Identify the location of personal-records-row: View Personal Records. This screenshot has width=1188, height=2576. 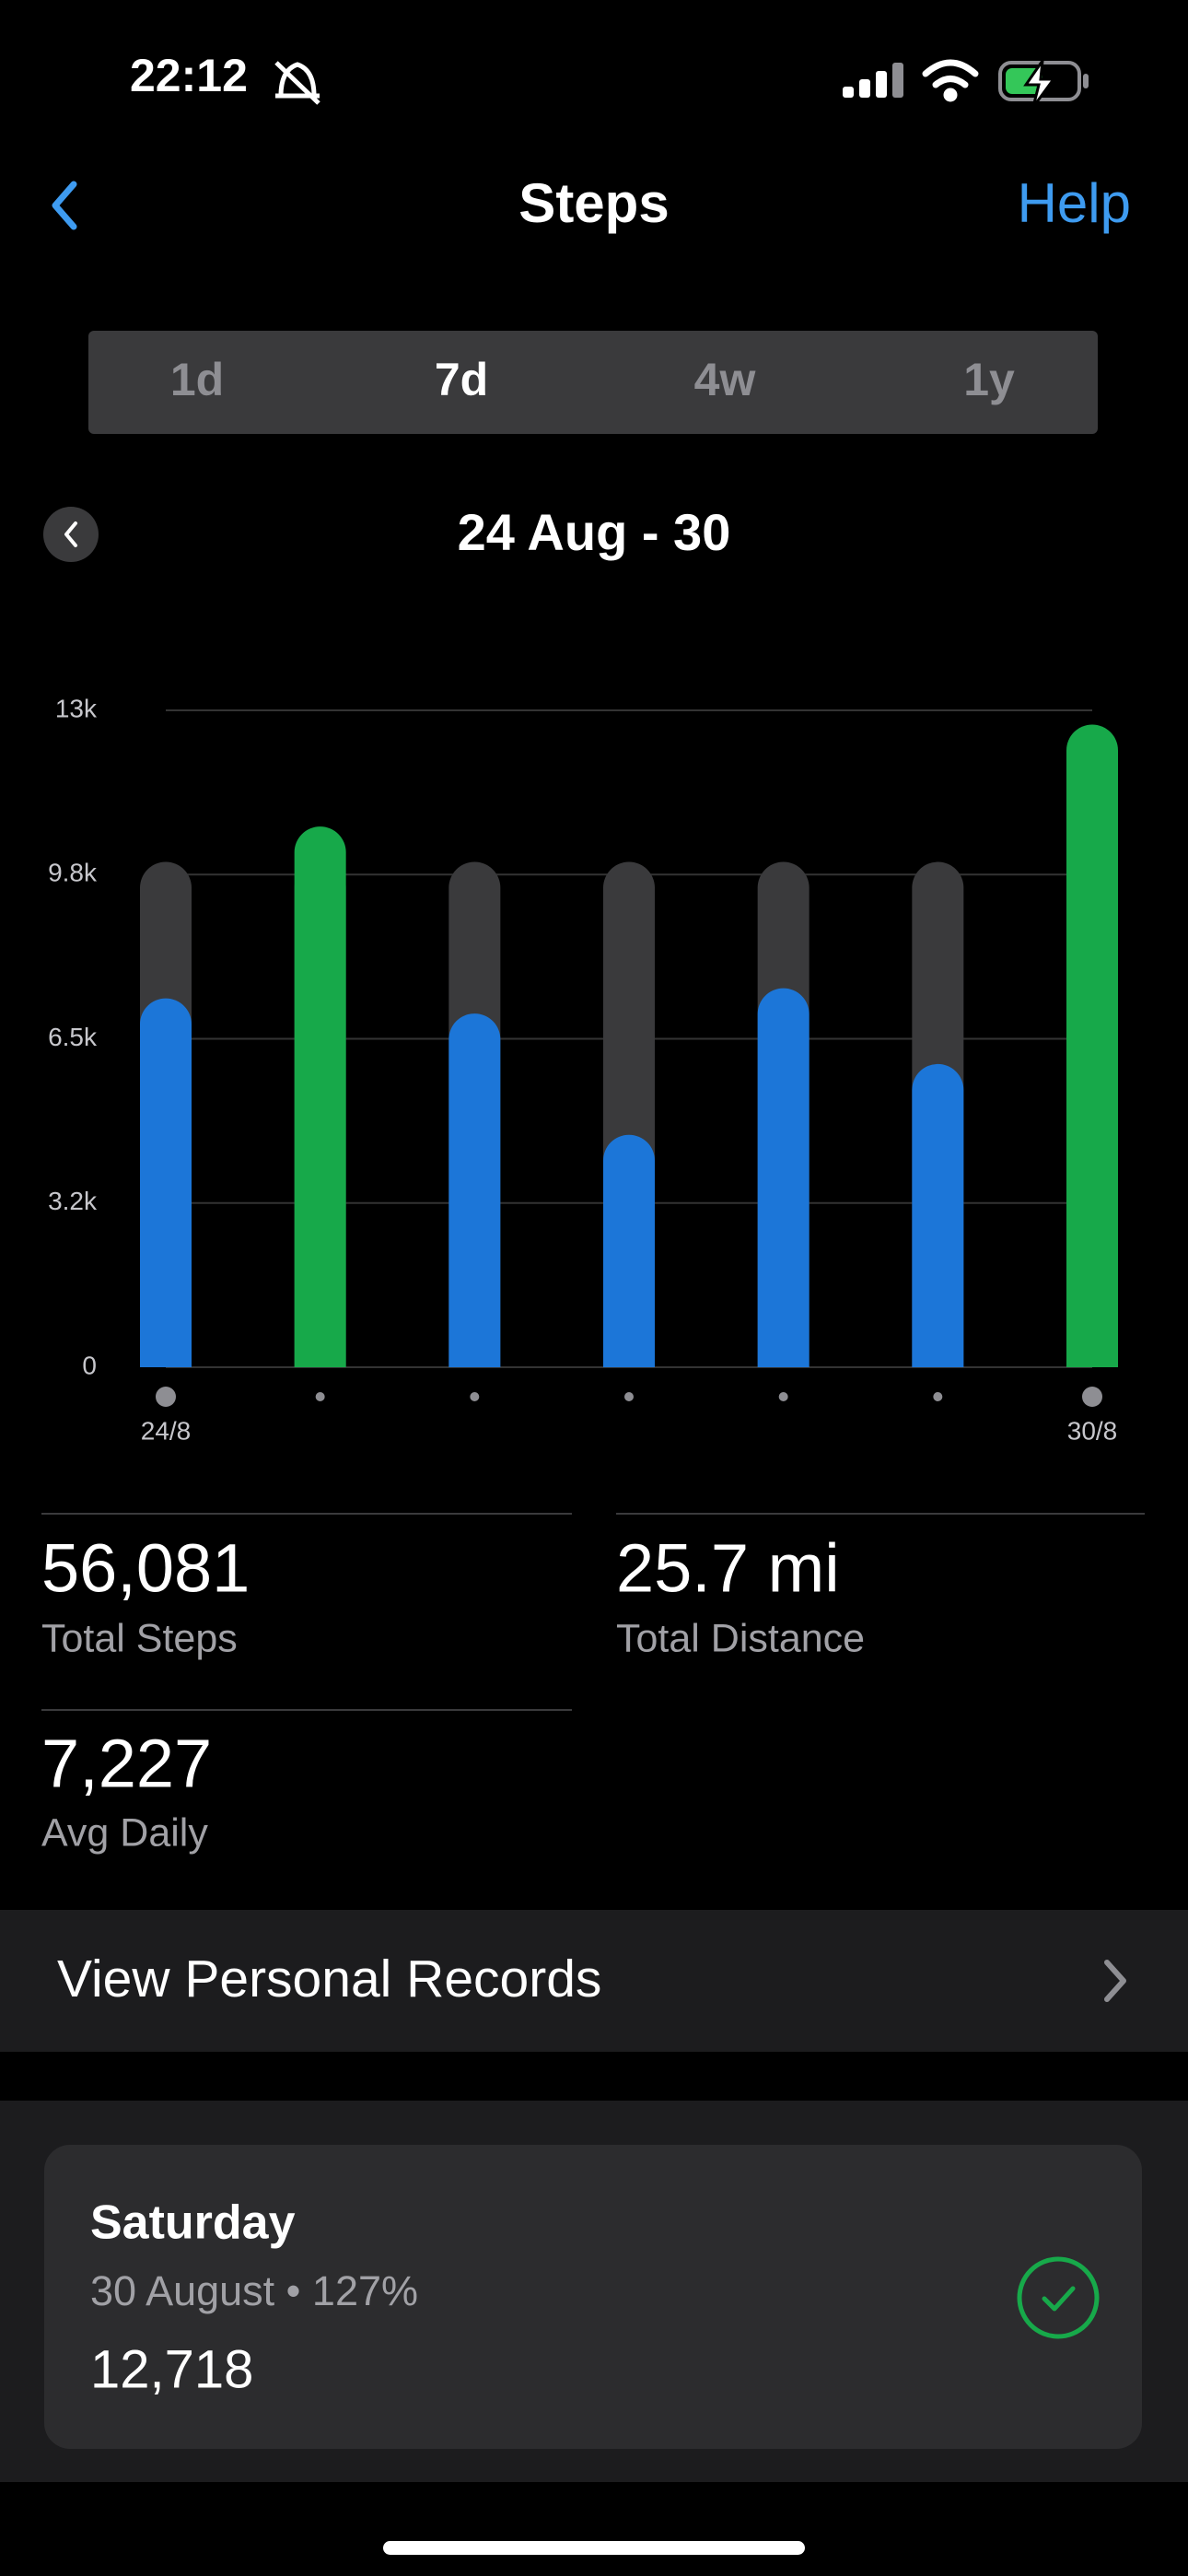
(594, 1981).